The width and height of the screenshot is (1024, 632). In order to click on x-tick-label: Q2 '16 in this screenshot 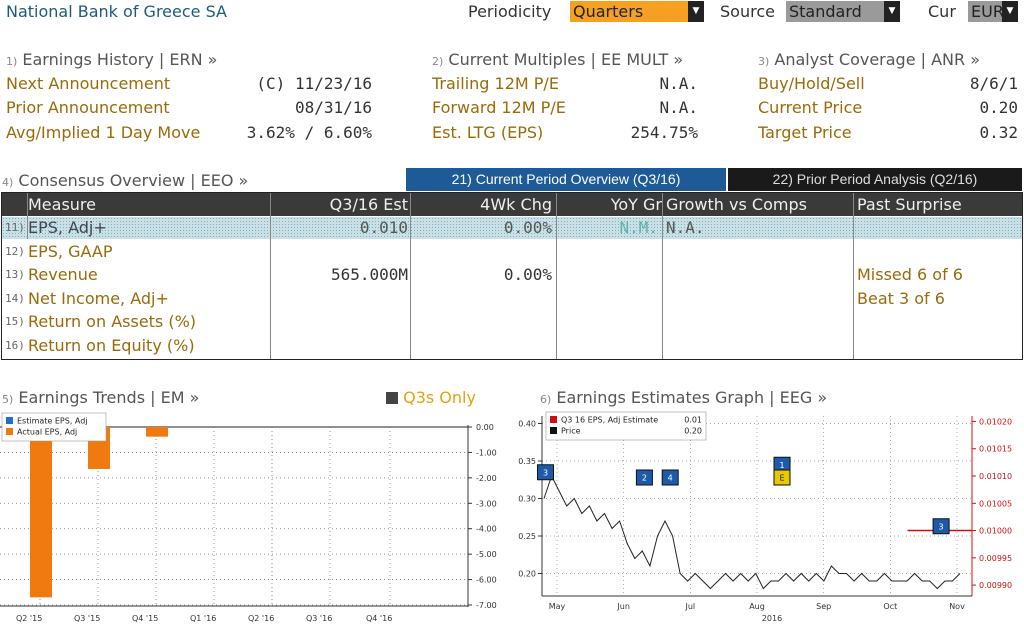, I will do `click(261, 618)`.